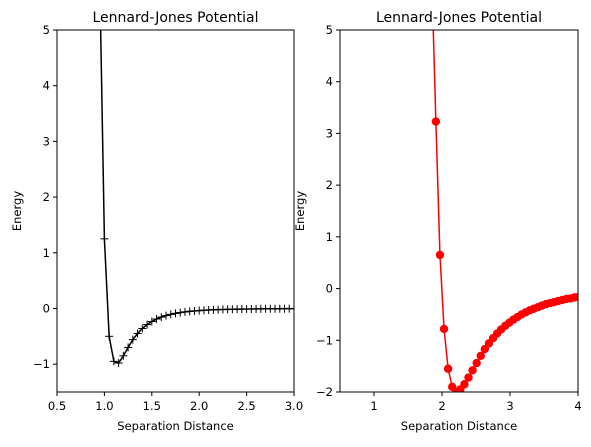 This screenshot has height=447, width=591. I want to click on chart-left-x-tick-label: 0.5, so click(57, 406).